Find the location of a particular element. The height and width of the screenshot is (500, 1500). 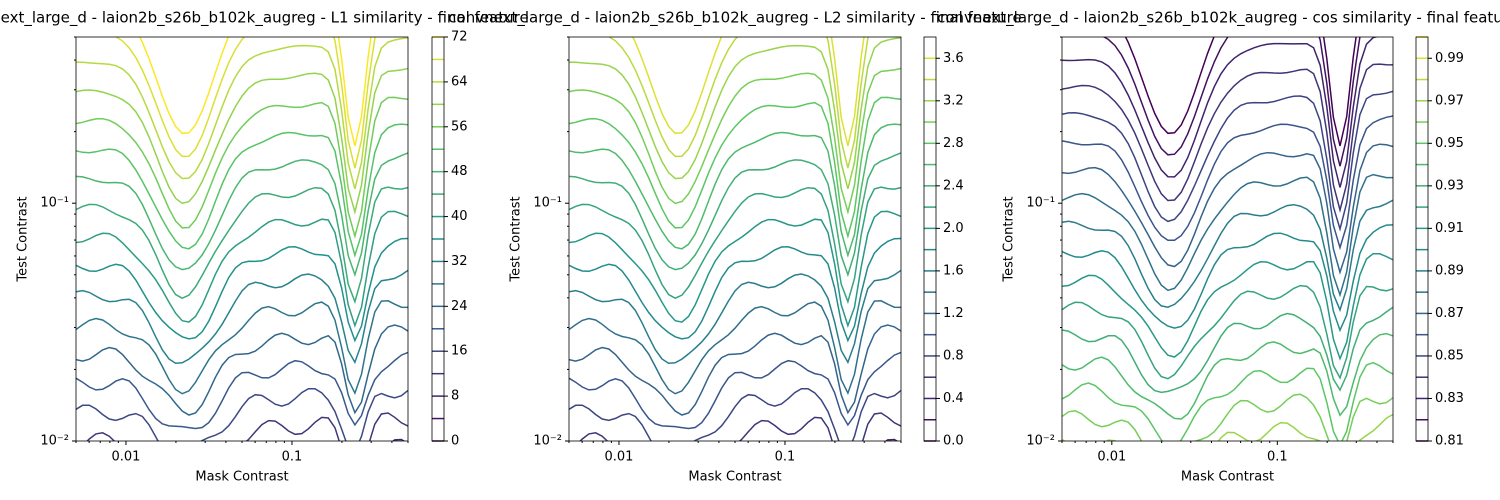

colorbar-tick-label: 48 is located at coordinates (459, 171).